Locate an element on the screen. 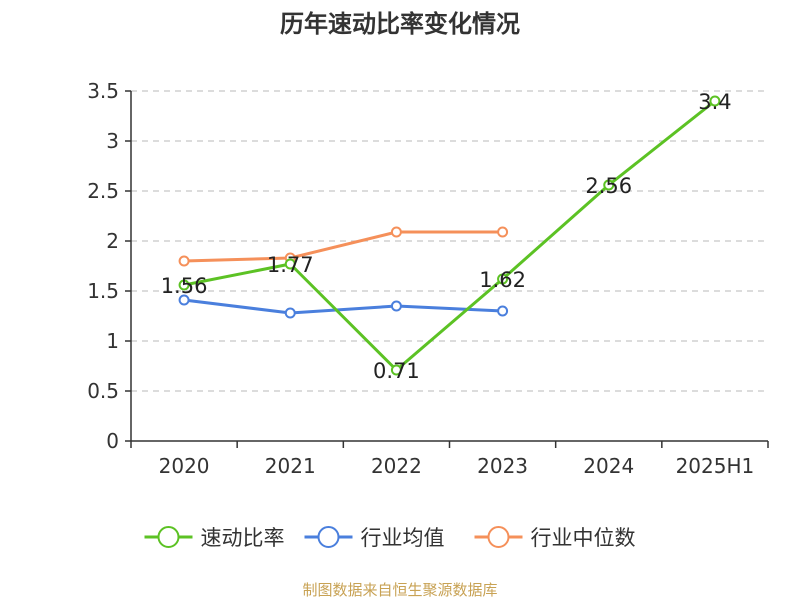  series-1-point-2023 is located at coordinates (503, 311).